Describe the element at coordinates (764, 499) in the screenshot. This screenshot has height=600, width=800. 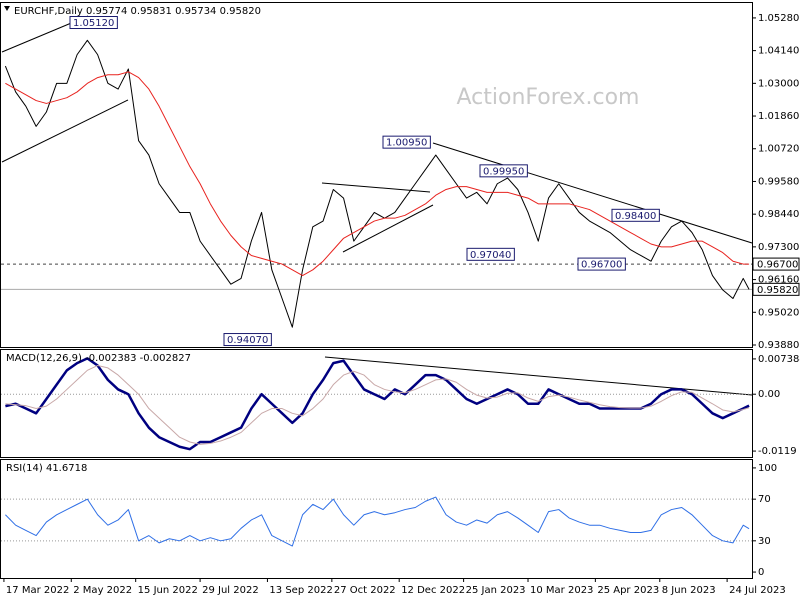
I see `y-tick-label: 70` at that location.